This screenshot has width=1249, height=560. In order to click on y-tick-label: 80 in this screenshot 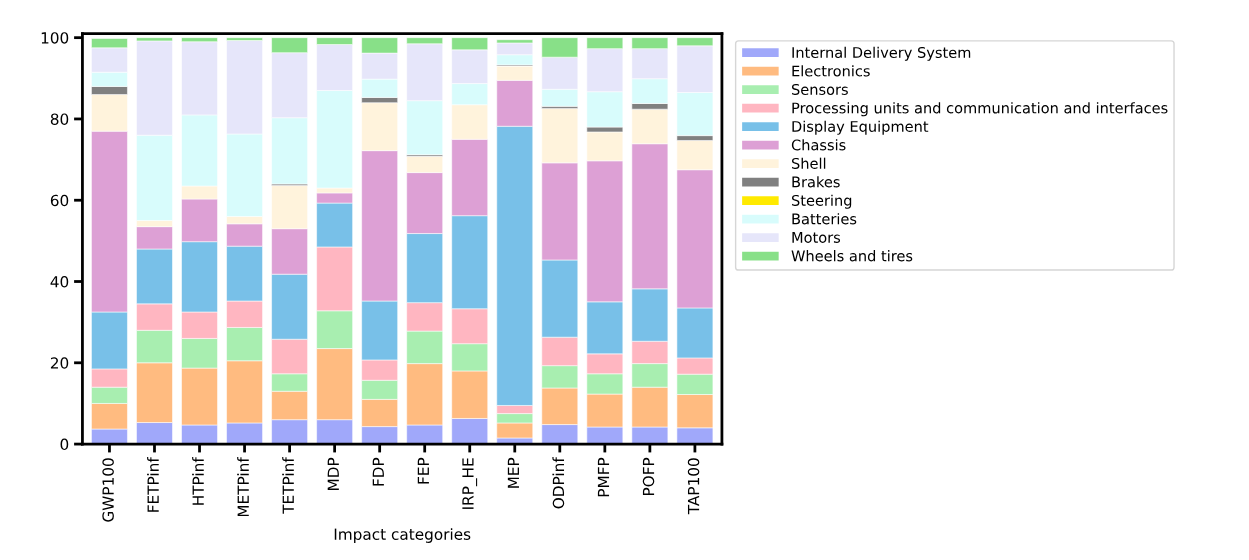, I will do `click(59, 119)`.